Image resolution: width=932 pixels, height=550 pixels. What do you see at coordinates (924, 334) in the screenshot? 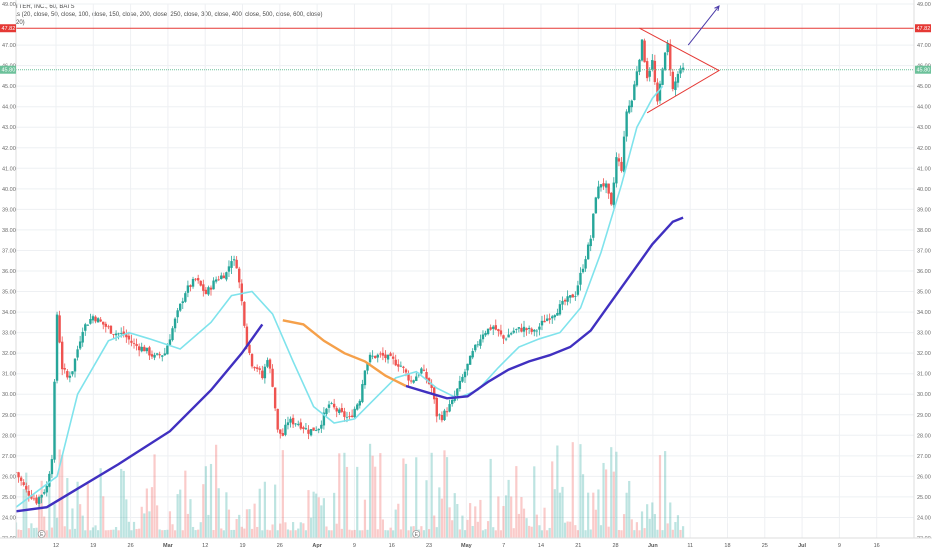
I see `y-tick-label: 33.00` at bounding box center [924, 334].